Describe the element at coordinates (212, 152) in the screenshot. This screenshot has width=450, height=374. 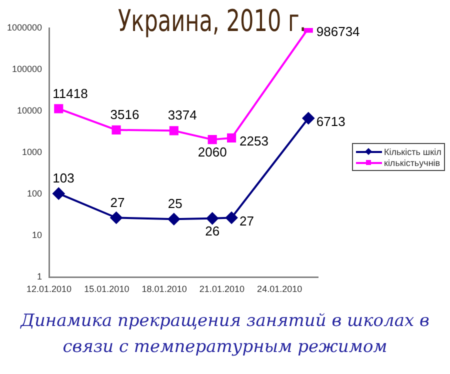
I see `data-label: 2060` at that location.